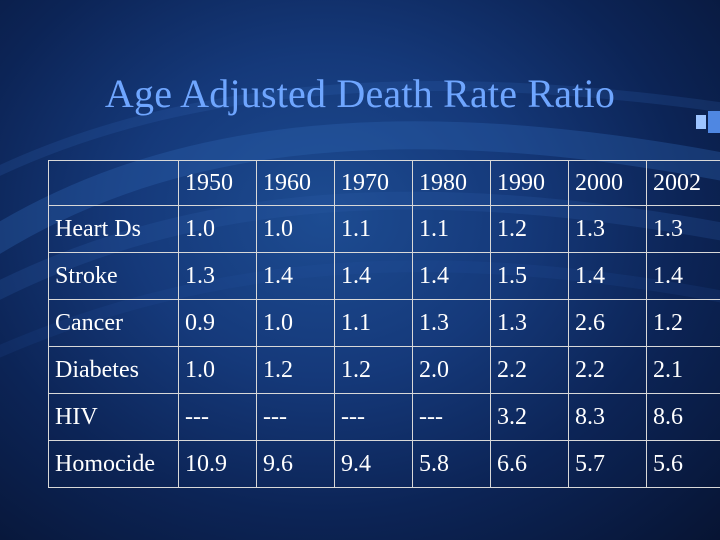 The image size is (720, 540). I want to click on table-cell: 10.9, so click(217, 464).